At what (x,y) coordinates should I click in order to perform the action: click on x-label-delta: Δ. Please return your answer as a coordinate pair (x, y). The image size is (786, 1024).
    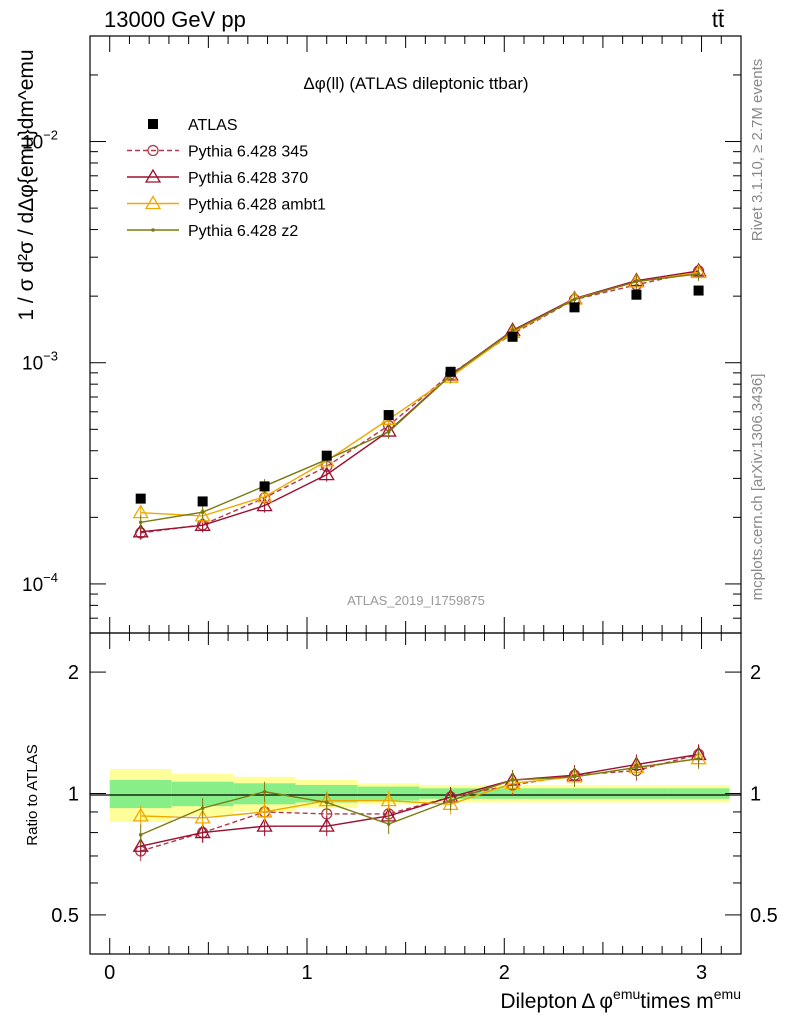
    Looking at the image, I should click on (588, 1001).